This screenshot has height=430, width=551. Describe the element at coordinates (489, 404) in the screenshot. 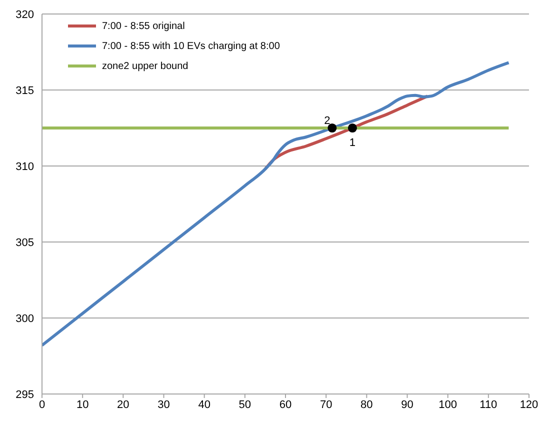

I see `x-tick-label: 110` at that location.